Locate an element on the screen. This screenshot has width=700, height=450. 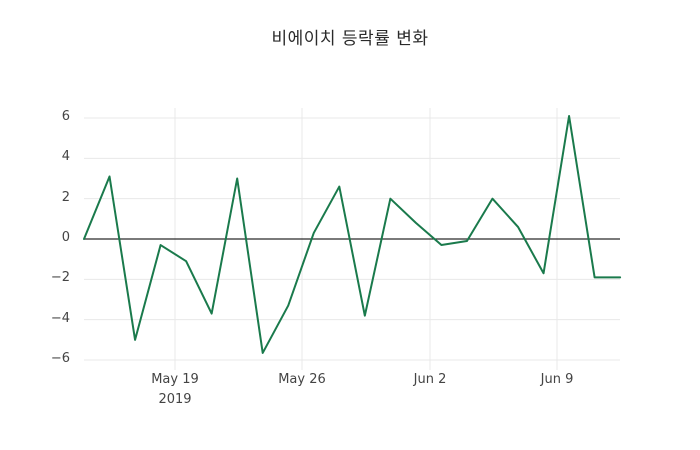
x-axis-tick-label: May 19 is located at coordinates (175, 379).